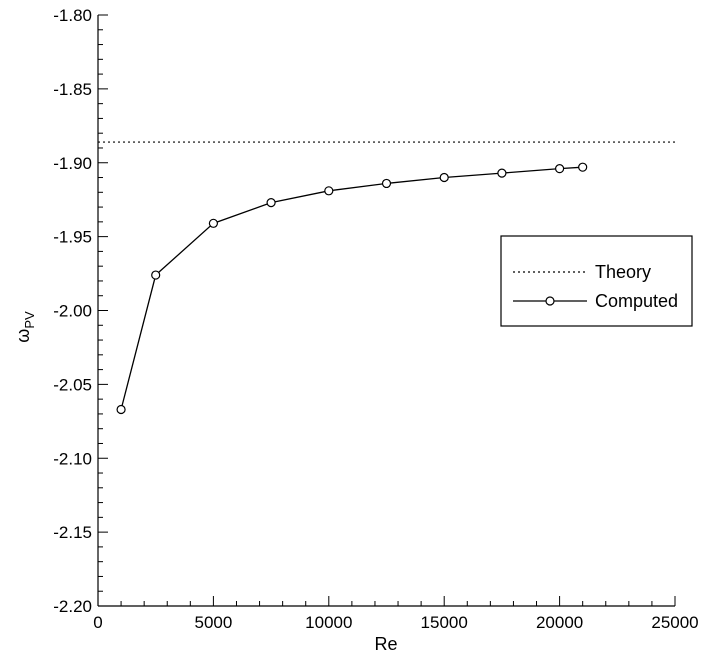 This screenshot has width=709, height=655. I want to click on y-tick-label: -1.90, so click(72, 163).